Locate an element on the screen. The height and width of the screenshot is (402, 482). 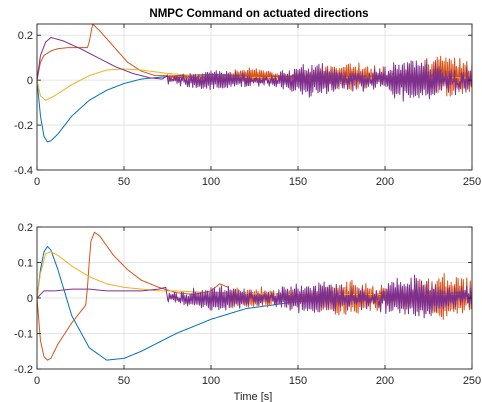
bottom-x-axis-label: Time [s] is located at coordinates (253, 396).